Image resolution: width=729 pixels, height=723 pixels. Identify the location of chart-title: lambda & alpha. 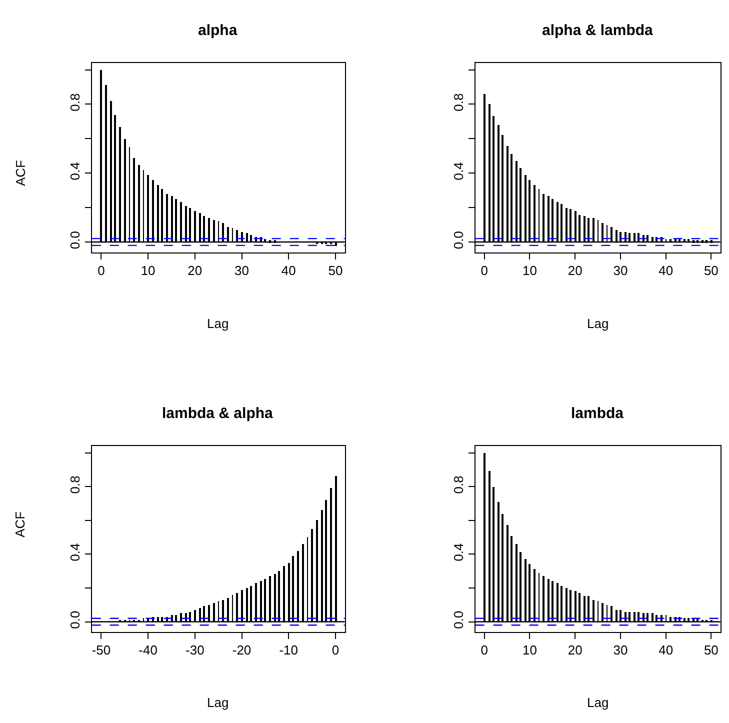
(218, 413).